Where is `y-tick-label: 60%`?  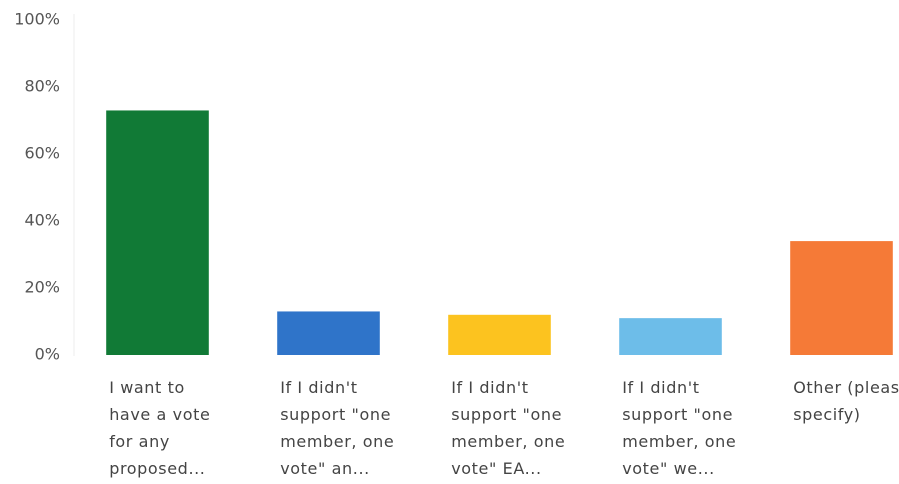
y-tick-label: 60% is located at coordinates (42, 153).